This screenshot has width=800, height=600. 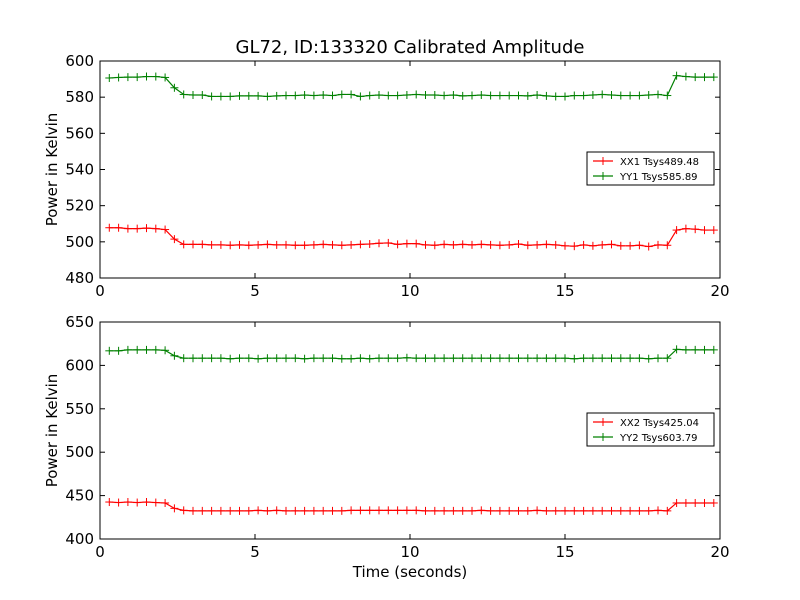 What do you see at coordinates (658, 438) in the screenshot?
I see `legend-label: YY2 Tsys603.79` at bounding box center [658, 438].